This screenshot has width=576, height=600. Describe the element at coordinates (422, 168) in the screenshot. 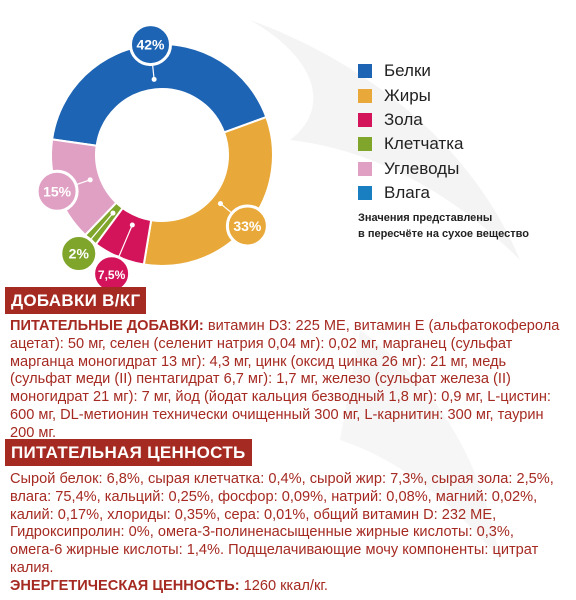

I see `legend-label: Углеводы` at that location.